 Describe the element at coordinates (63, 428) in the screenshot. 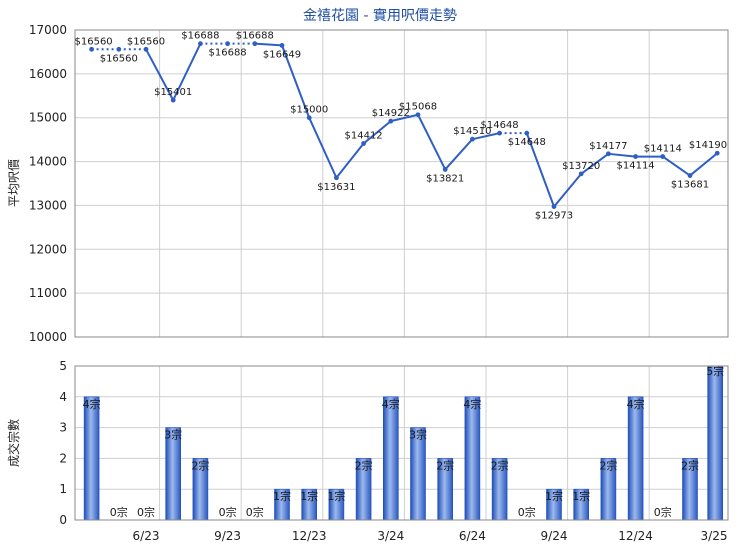

I see `volume-y-tick-label: 3` at that location.